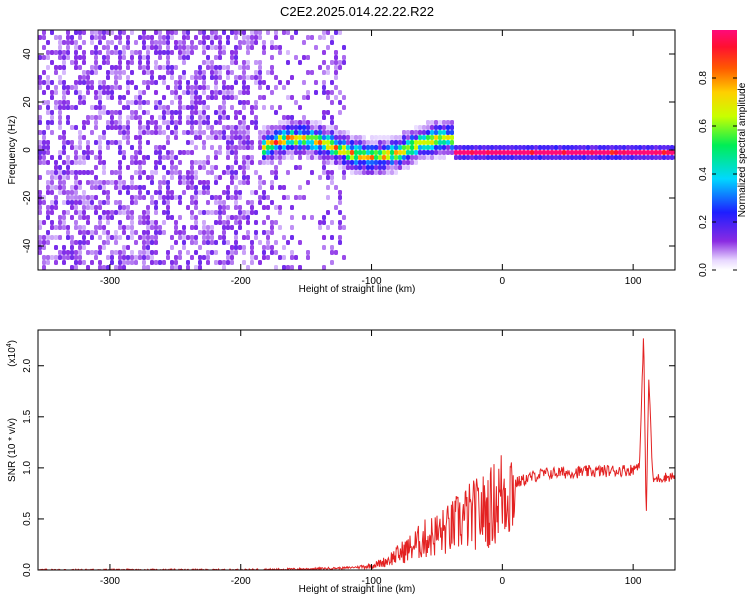 This screenshot has width=750, height=600. Describe the element at coordinates (27, 519) in the screenshot. I see `y-tick-label: 0.5` at that location.